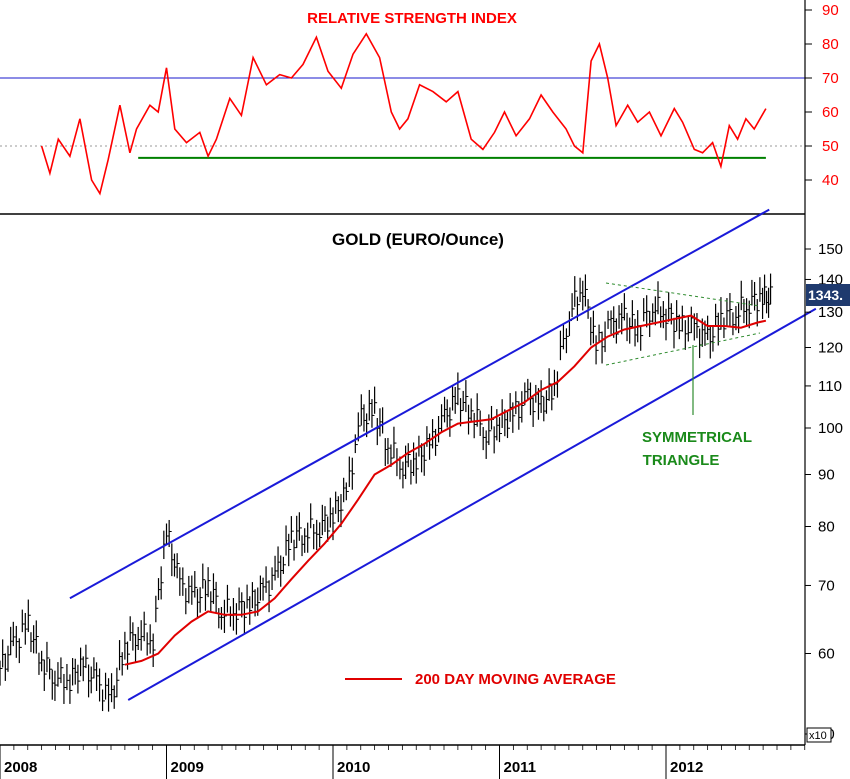 The height and width of the screenshot is (779, 850). Describe the element at coordinates (403, 762) in the screenshot. I see `x-axis: 2008 2009 2010 2011 2012` at that location.